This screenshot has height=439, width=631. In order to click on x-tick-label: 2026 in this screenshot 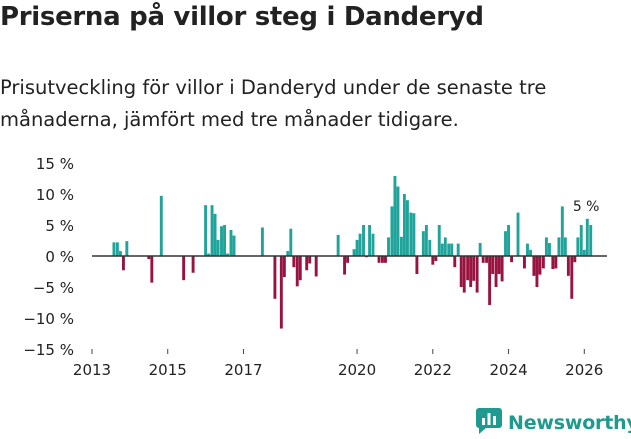, I will do `click(584, 370)`.